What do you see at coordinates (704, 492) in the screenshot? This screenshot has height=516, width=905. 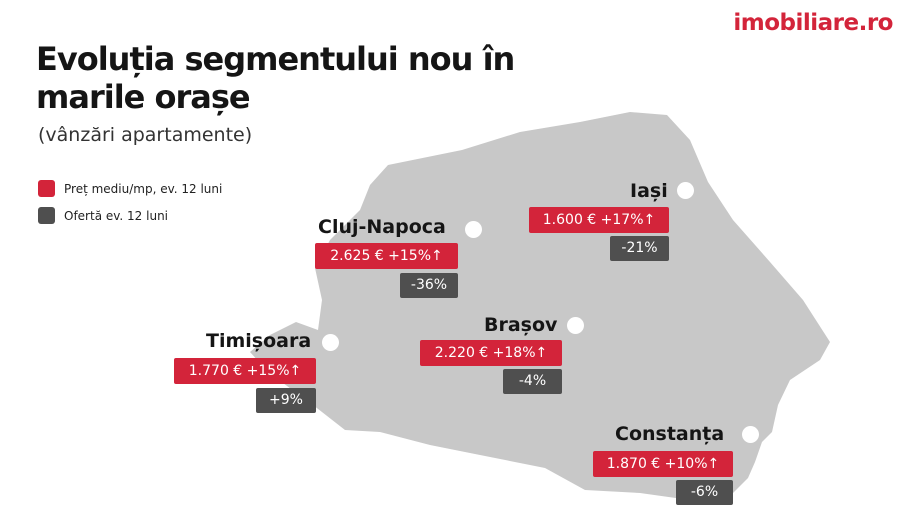 I see `offer-badge-constanta: -6%` at bounding box center [704, 492].